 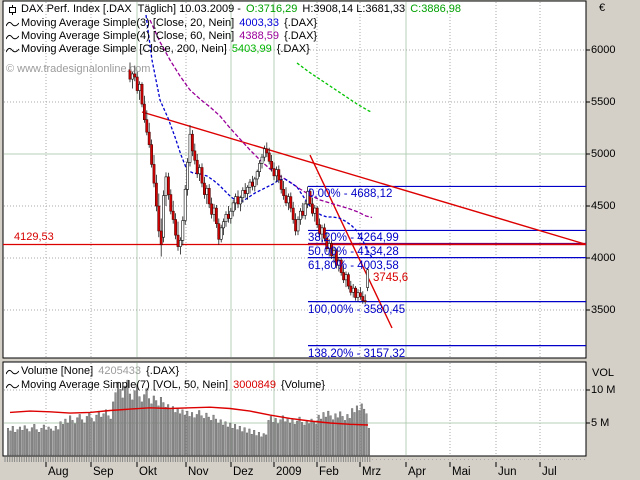 I want to click on ma60-value: 4388,59, so click(x=259, y=36).